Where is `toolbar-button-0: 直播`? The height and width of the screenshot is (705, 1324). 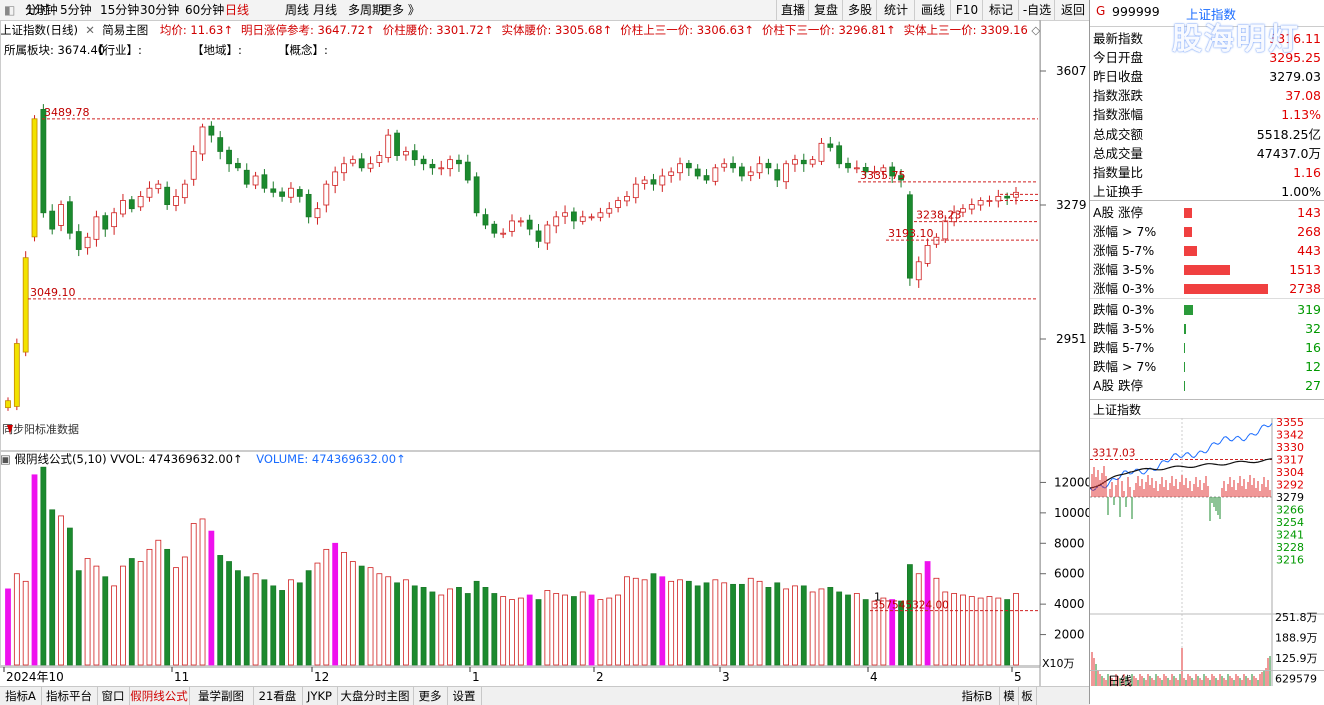 toolbar-button-0: 直播 is located at coordinates (792, 10).